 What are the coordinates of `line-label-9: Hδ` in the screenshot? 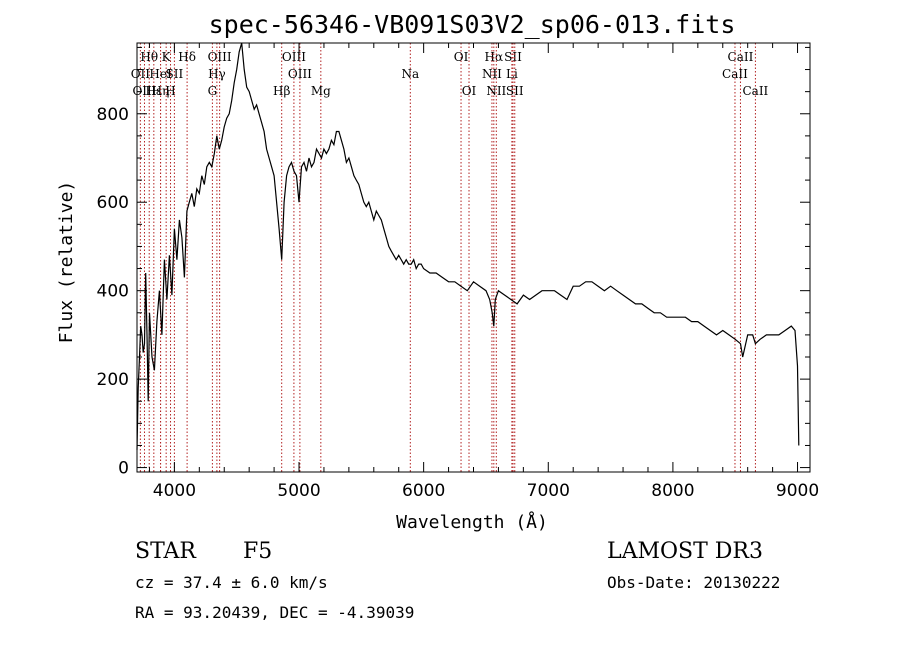 It's located at (187, 57).